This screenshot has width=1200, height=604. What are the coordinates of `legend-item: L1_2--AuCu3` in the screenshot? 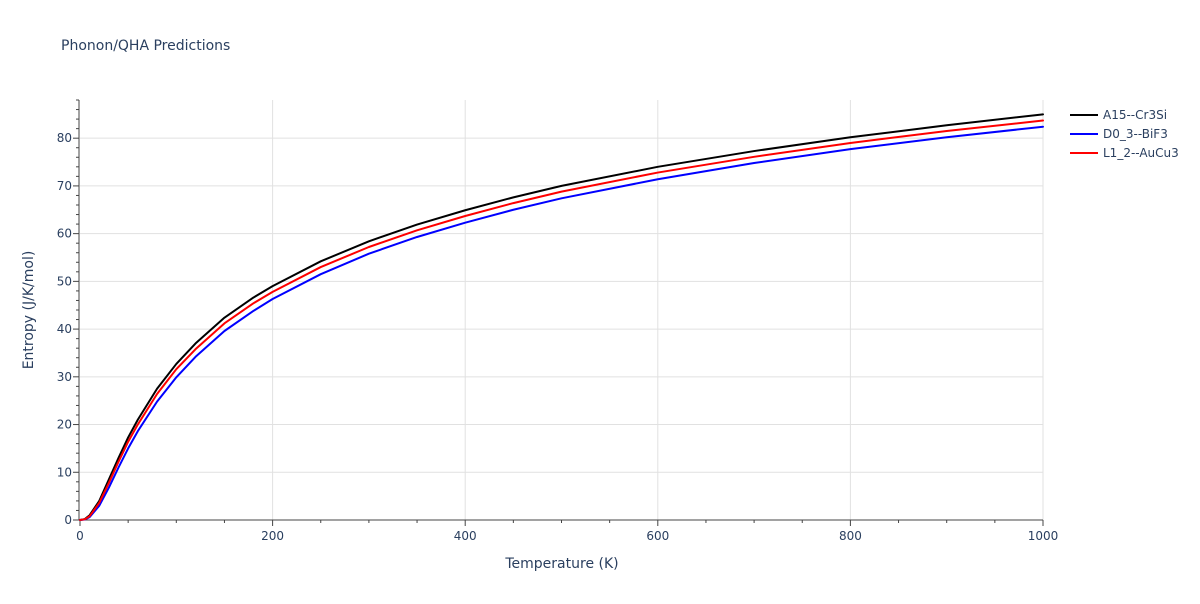 It's located at (1124, 153).